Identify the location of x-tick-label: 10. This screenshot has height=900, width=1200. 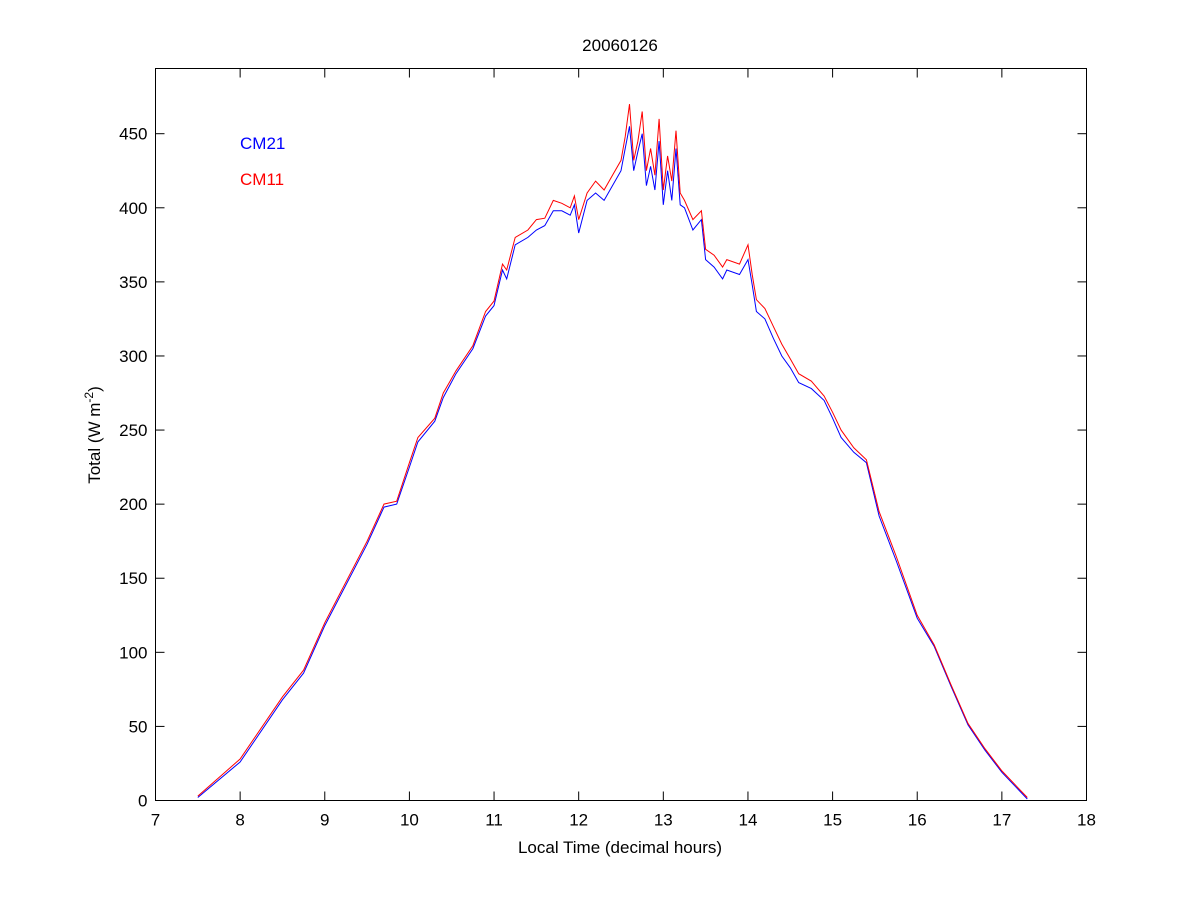
(409, 820).